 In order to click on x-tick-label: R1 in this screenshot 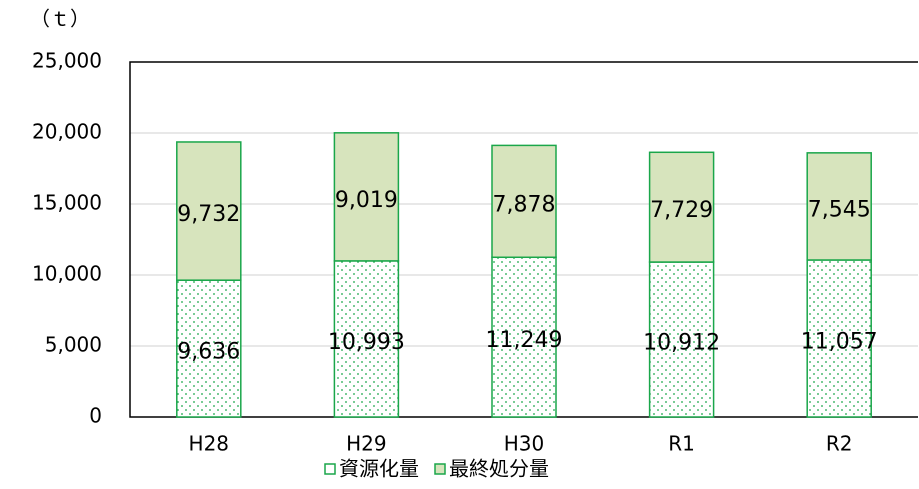, I will do `click(681, 444)`.